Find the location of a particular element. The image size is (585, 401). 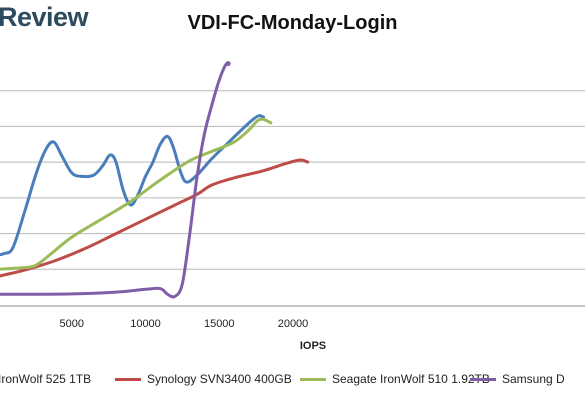

x-tick-label: 5000 is located at coordinates (72, 324).